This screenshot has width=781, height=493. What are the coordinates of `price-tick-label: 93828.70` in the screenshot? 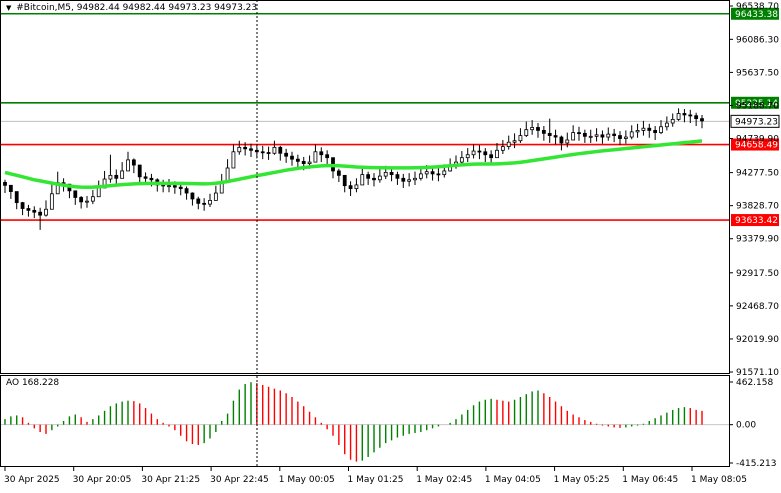 It's located at (757, 207).